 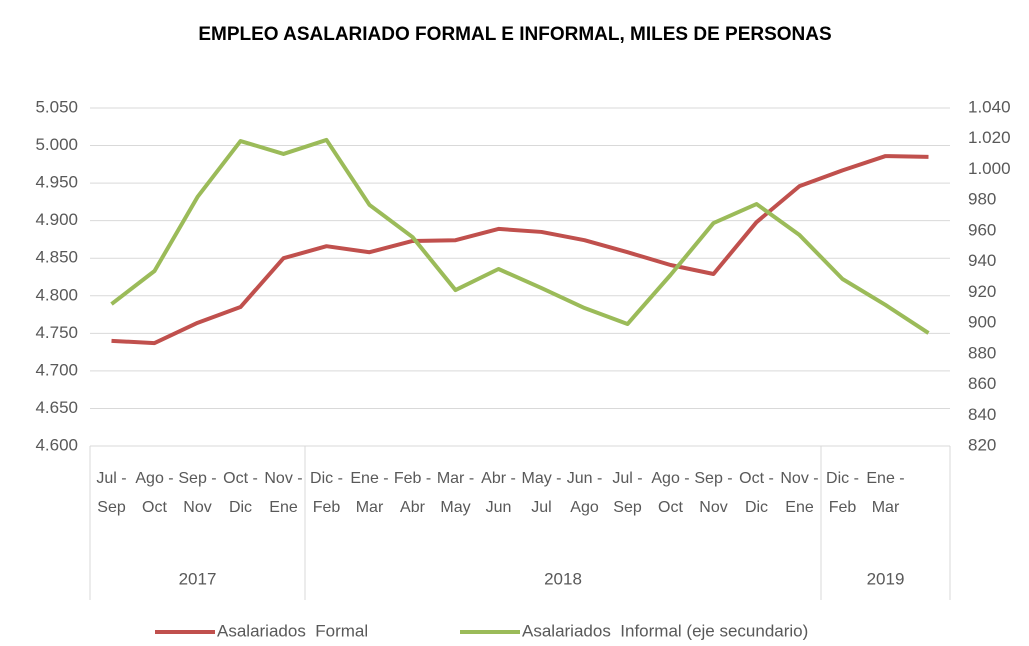 I want to click on y-tick-label: 4.600, so click(x=56, y=444).